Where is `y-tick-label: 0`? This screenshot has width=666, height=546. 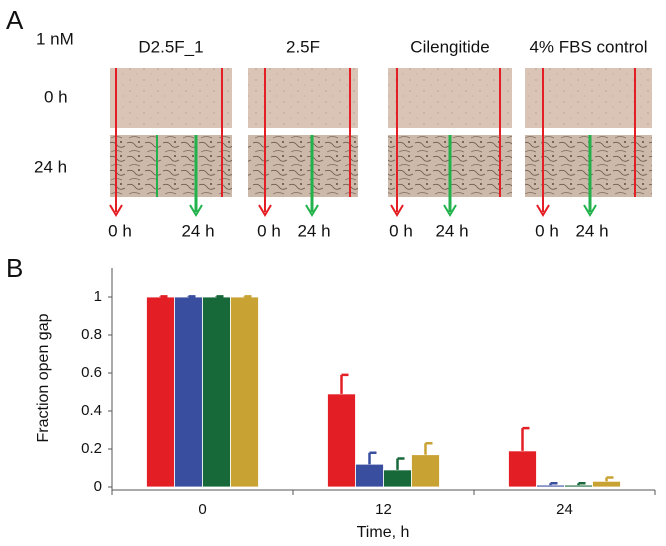
y-tick-label: 0 is located at coordinates (98, 486).